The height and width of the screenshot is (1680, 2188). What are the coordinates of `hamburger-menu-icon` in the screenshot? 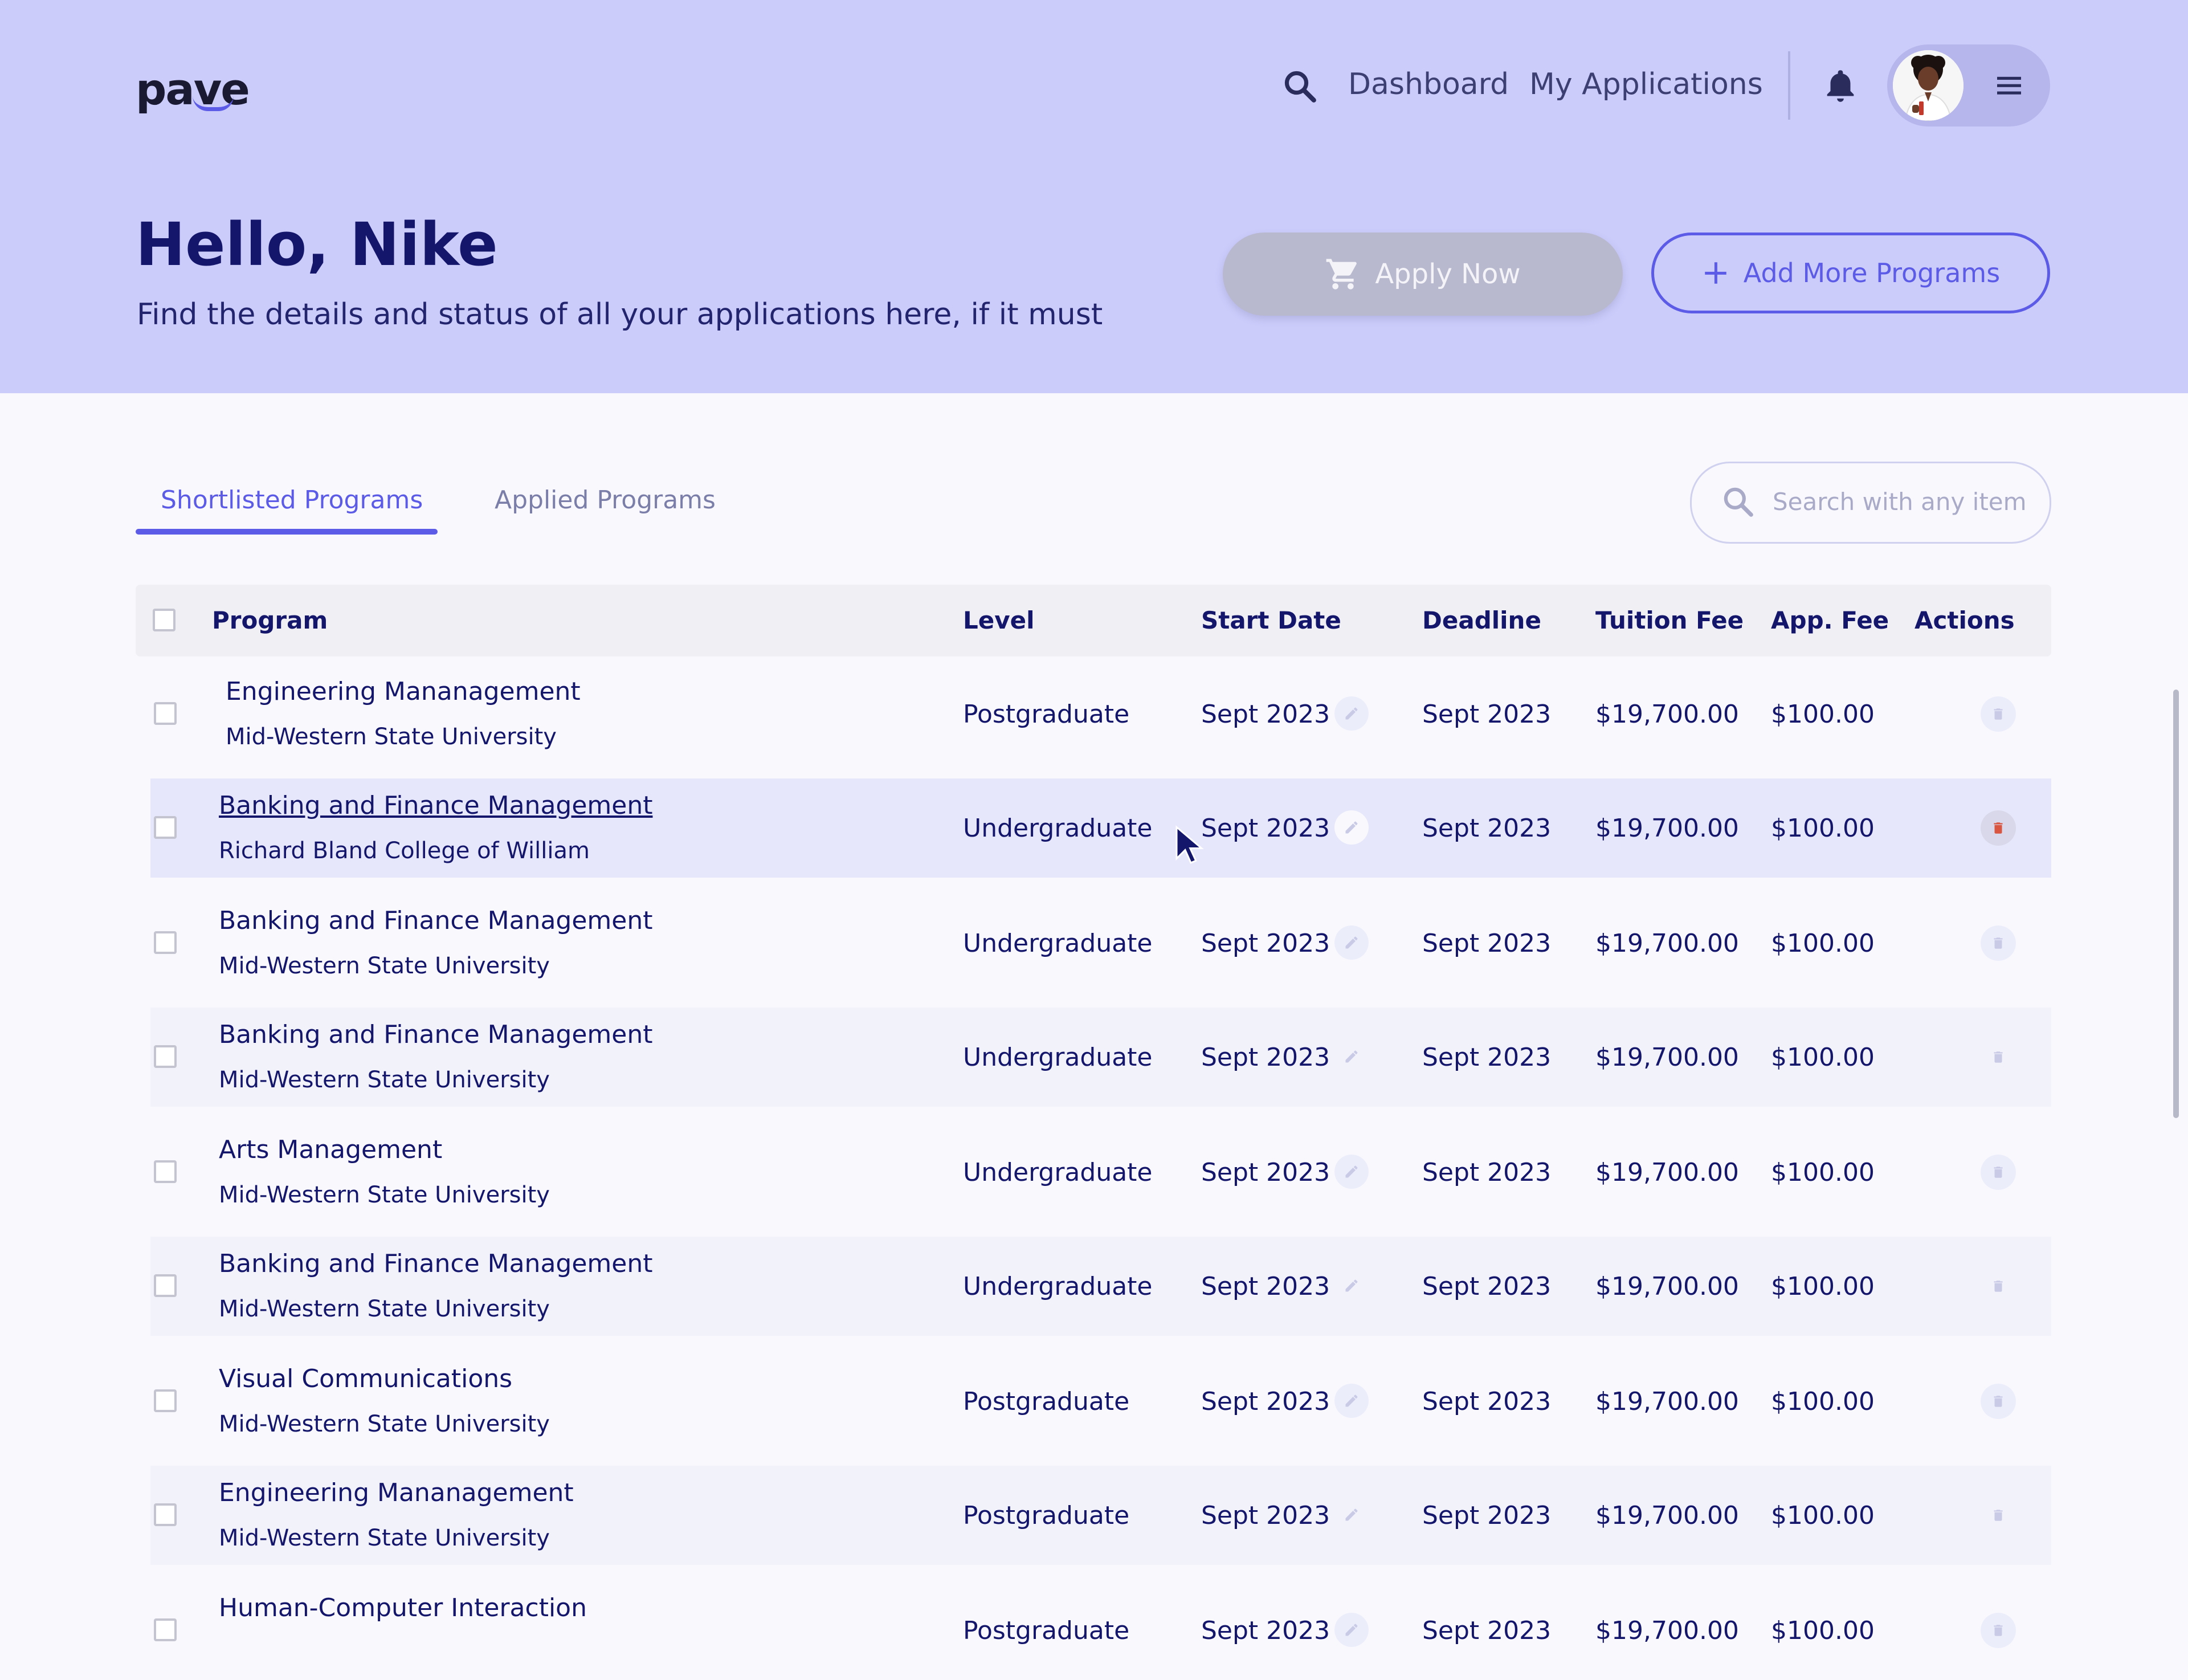 It's located at (2009, 85).